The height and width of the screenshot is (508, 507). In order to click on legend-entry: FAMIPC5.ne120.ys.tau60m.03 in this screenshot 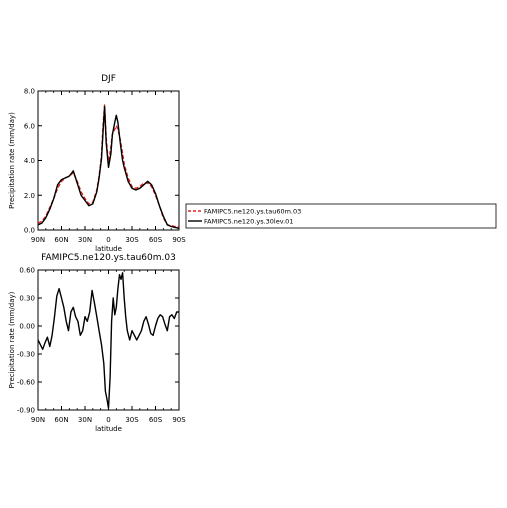, I will do `click(252, 212)`.